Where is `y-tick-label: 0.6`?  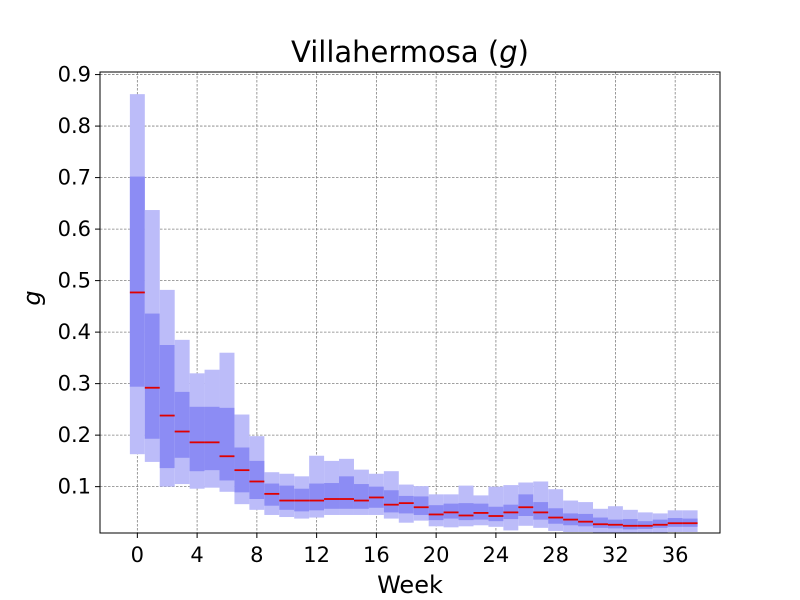
y-tick-label: 0.6 is located at coordinates (74, 229).